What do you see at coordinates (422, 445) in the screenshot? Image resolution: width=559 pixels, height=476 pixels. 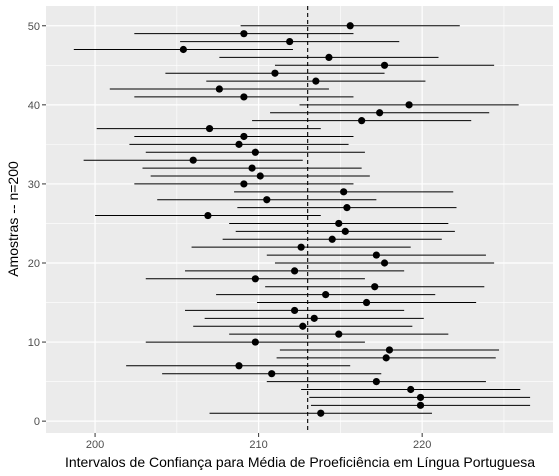 I see `x-tick-label: 220` at bounding box center [422, 445].